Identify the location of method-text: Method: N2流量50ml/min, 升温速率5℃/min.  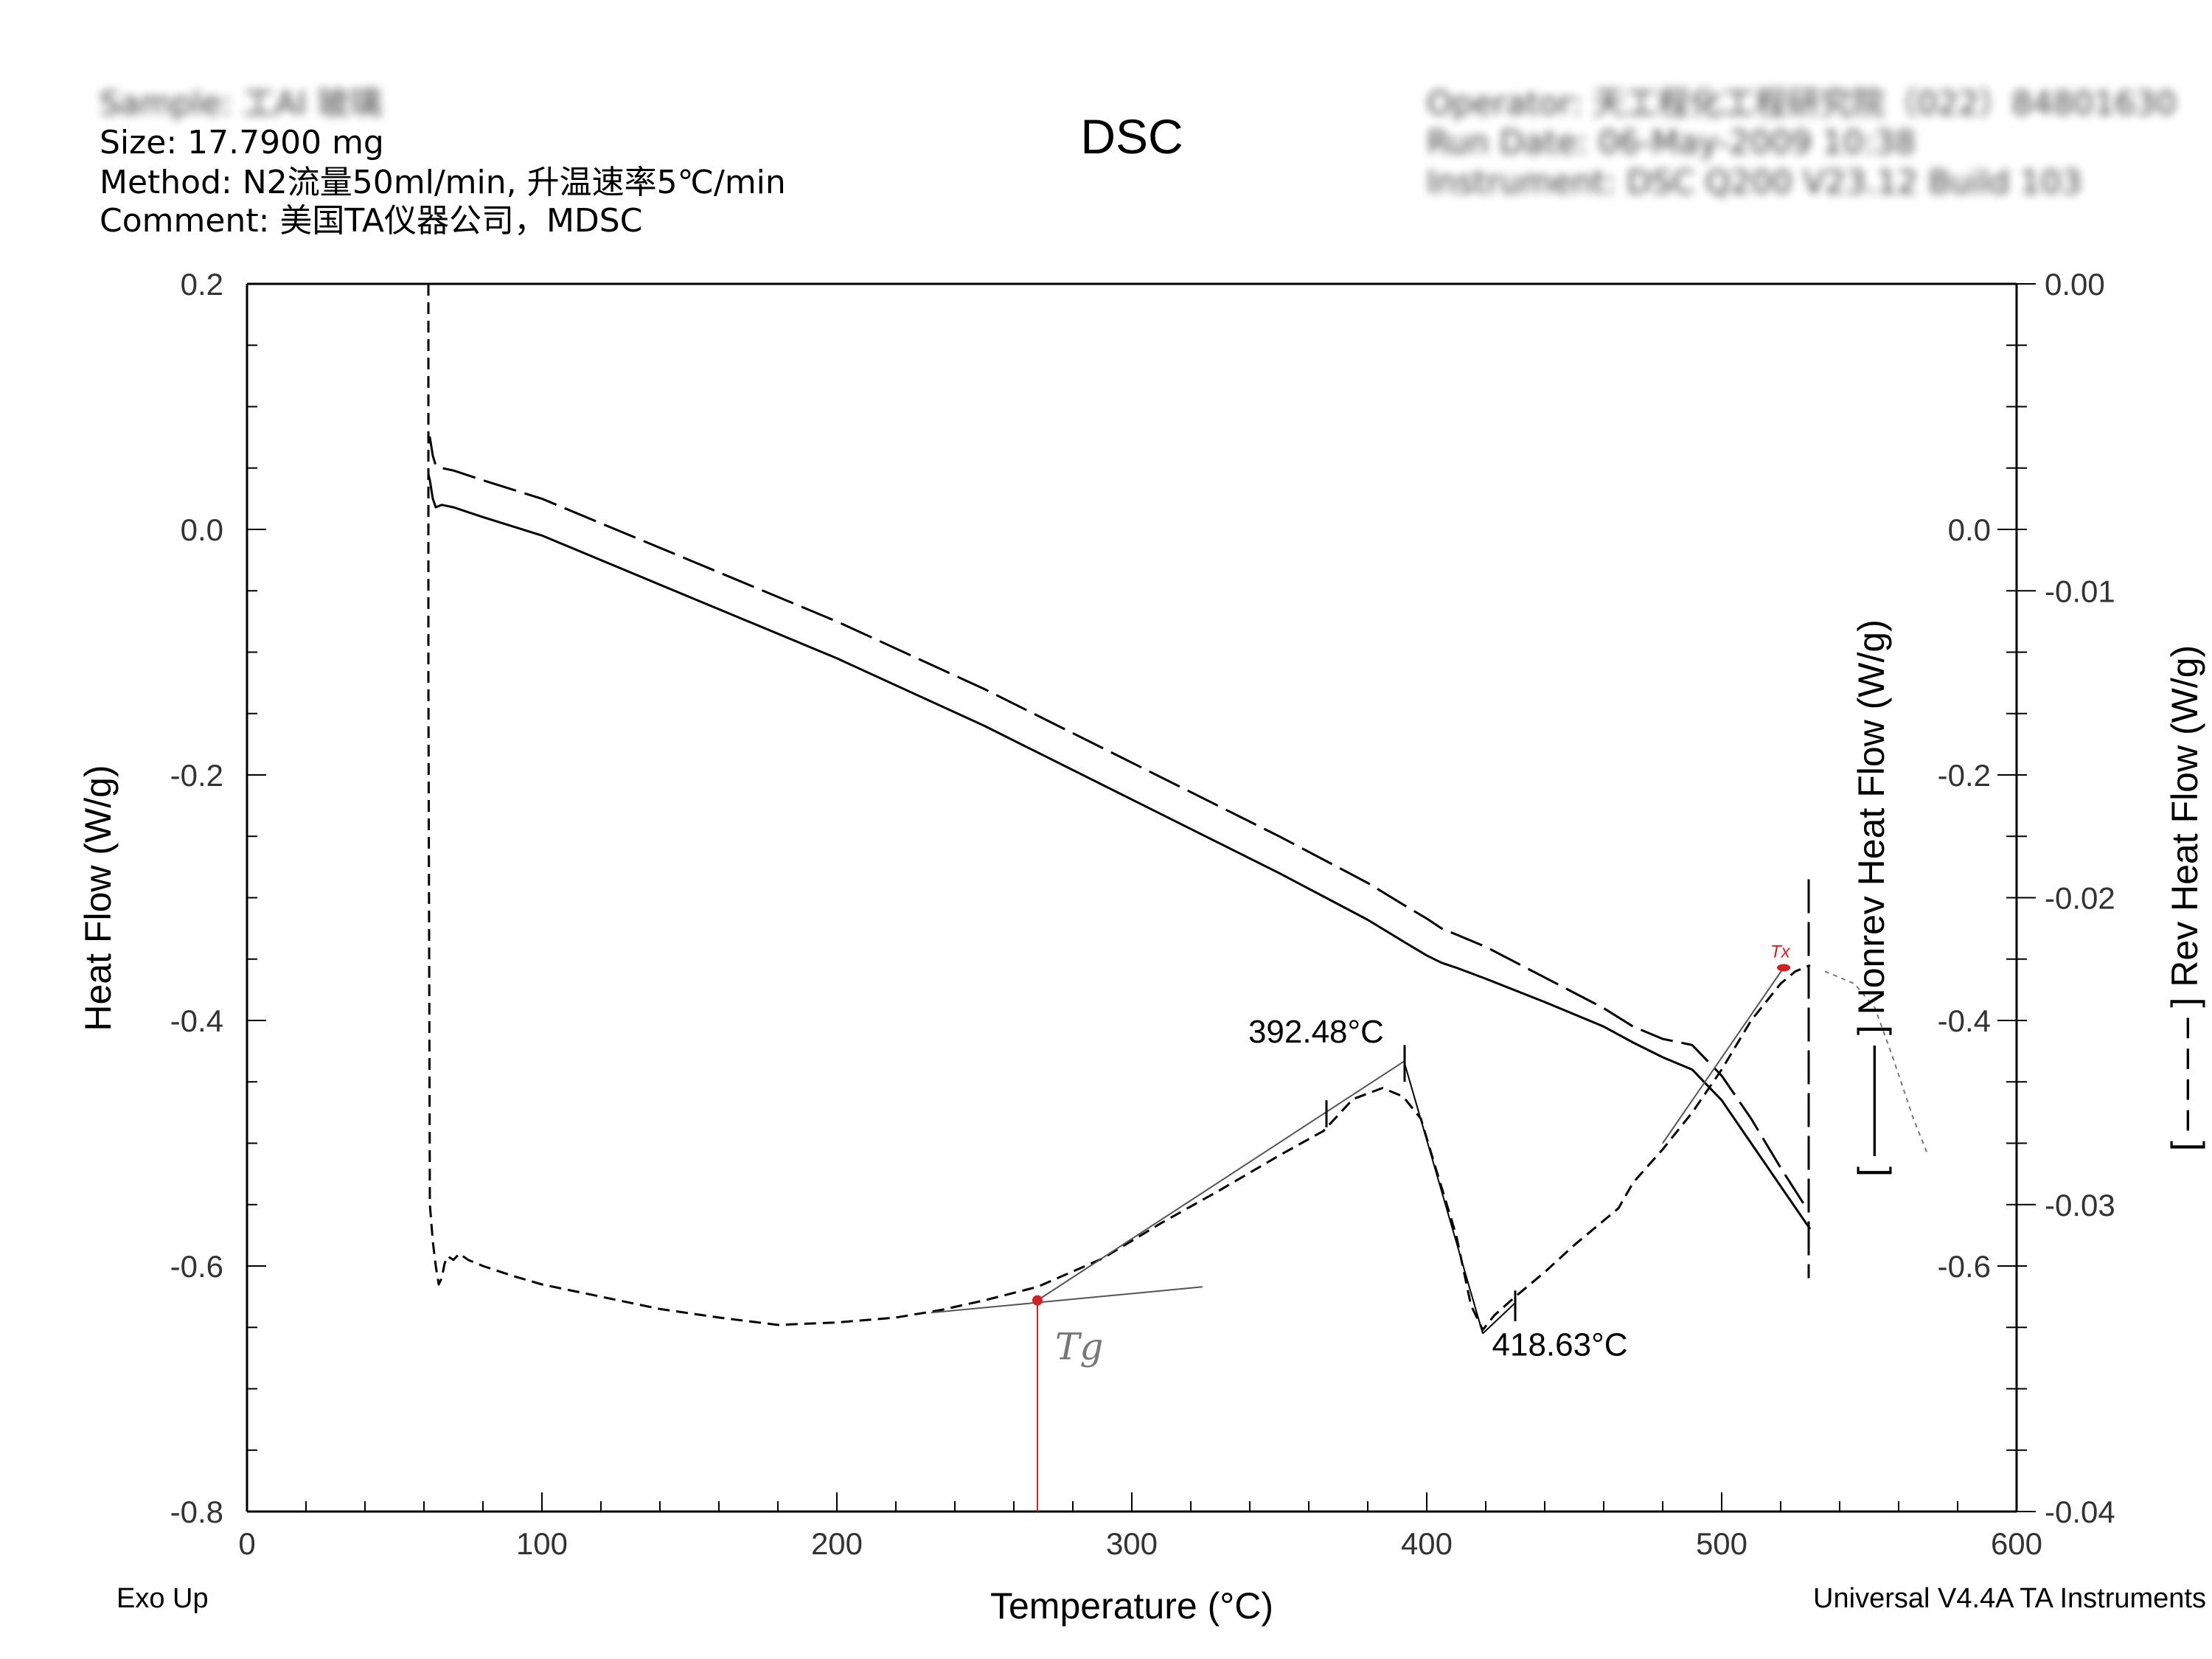
(443, 182).